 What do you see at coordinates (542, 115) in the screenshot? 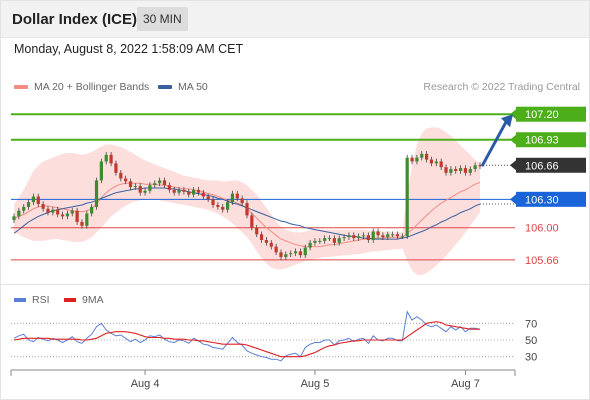
I see `level-label-0: 107.20` at bounding box center [542, 115].